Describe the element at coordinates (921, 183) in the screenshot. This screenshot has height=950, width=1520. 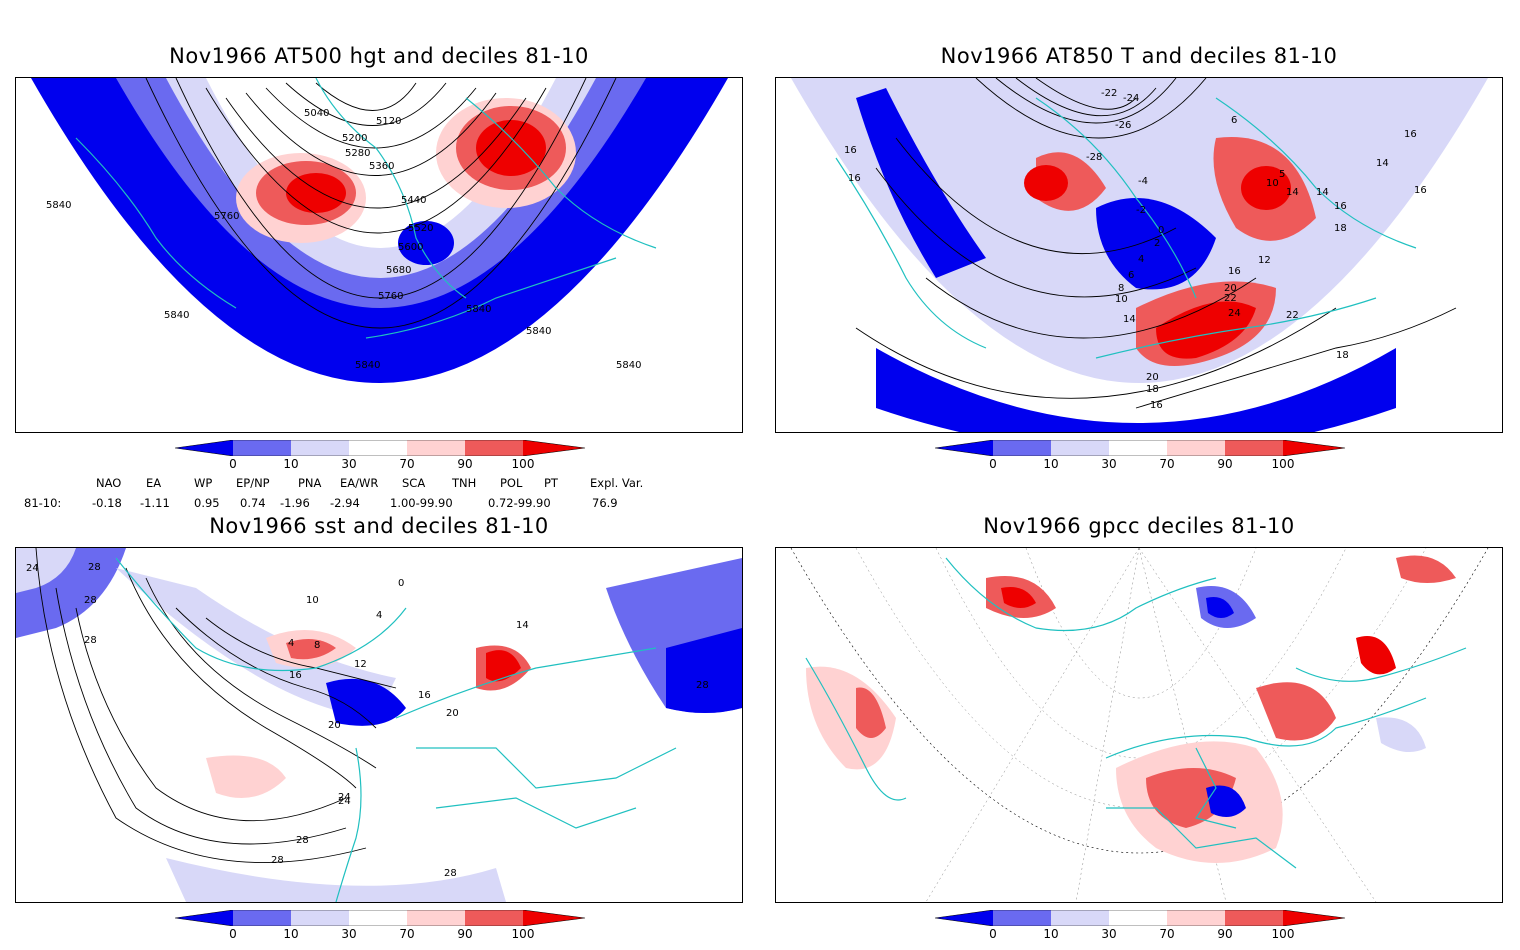
I see `shade-blue-west` at that location.